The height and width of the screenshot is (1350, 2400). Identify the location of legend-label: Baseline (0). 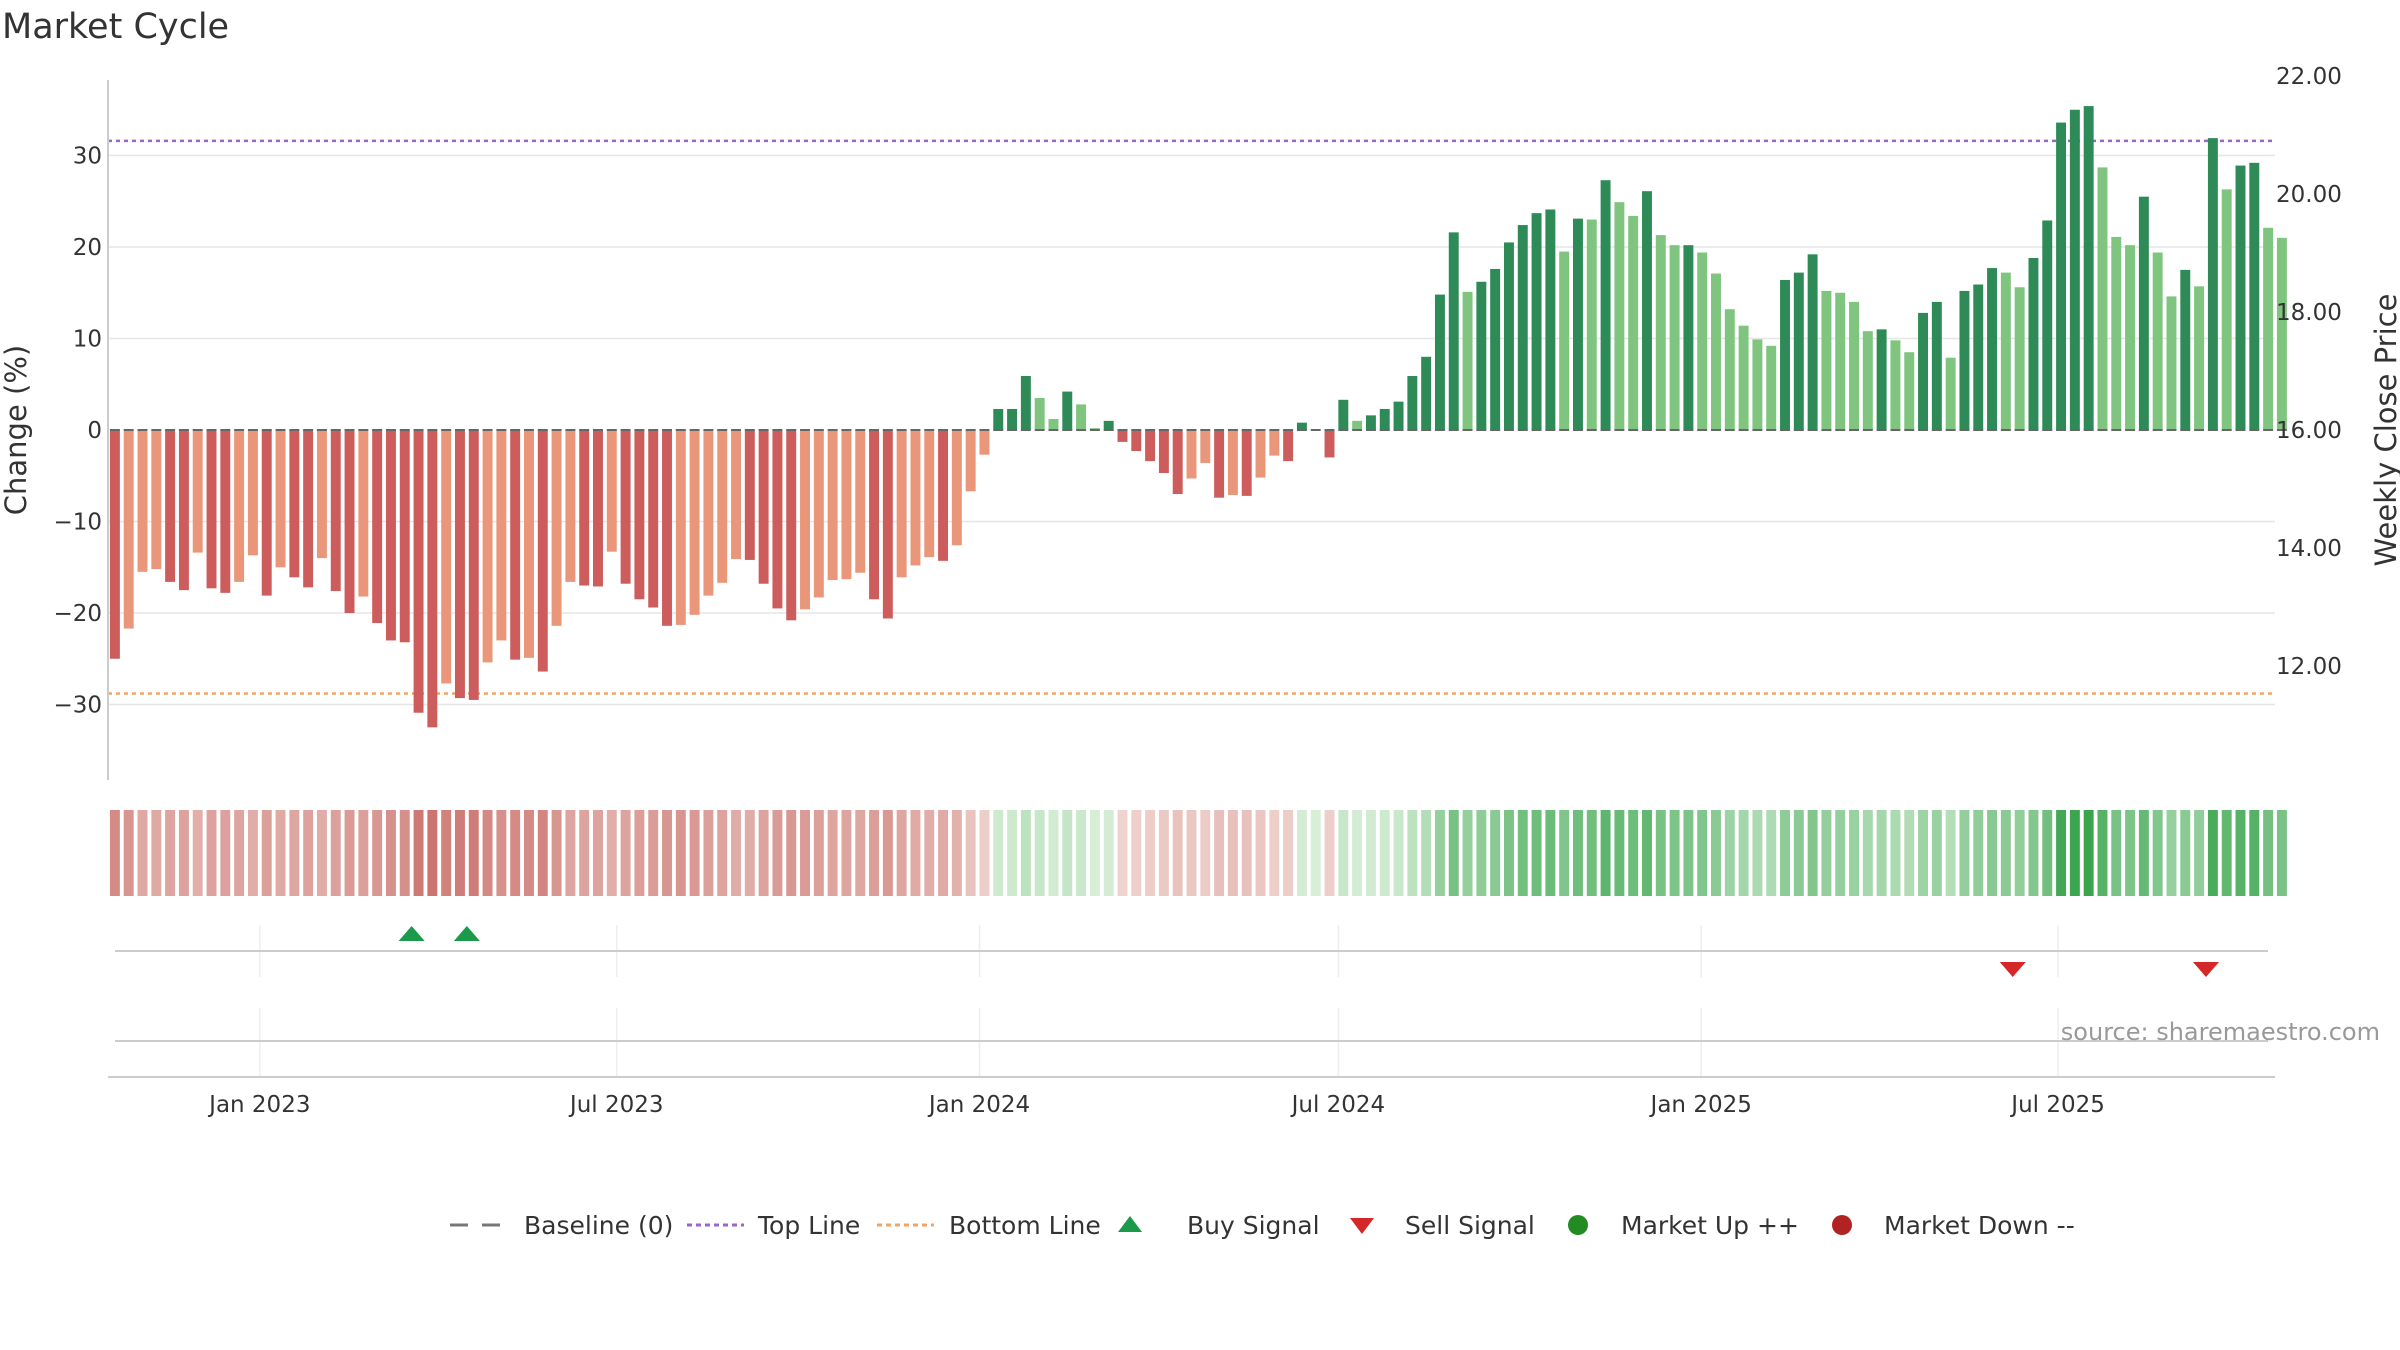
(598, 1225).